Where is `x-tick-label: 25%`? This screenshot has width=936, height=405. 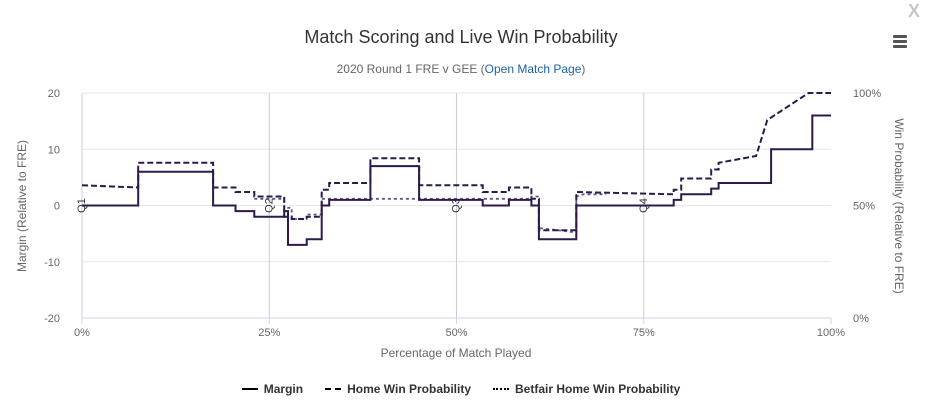 x-tick-label: 25% is located at coordinates (269, 333).